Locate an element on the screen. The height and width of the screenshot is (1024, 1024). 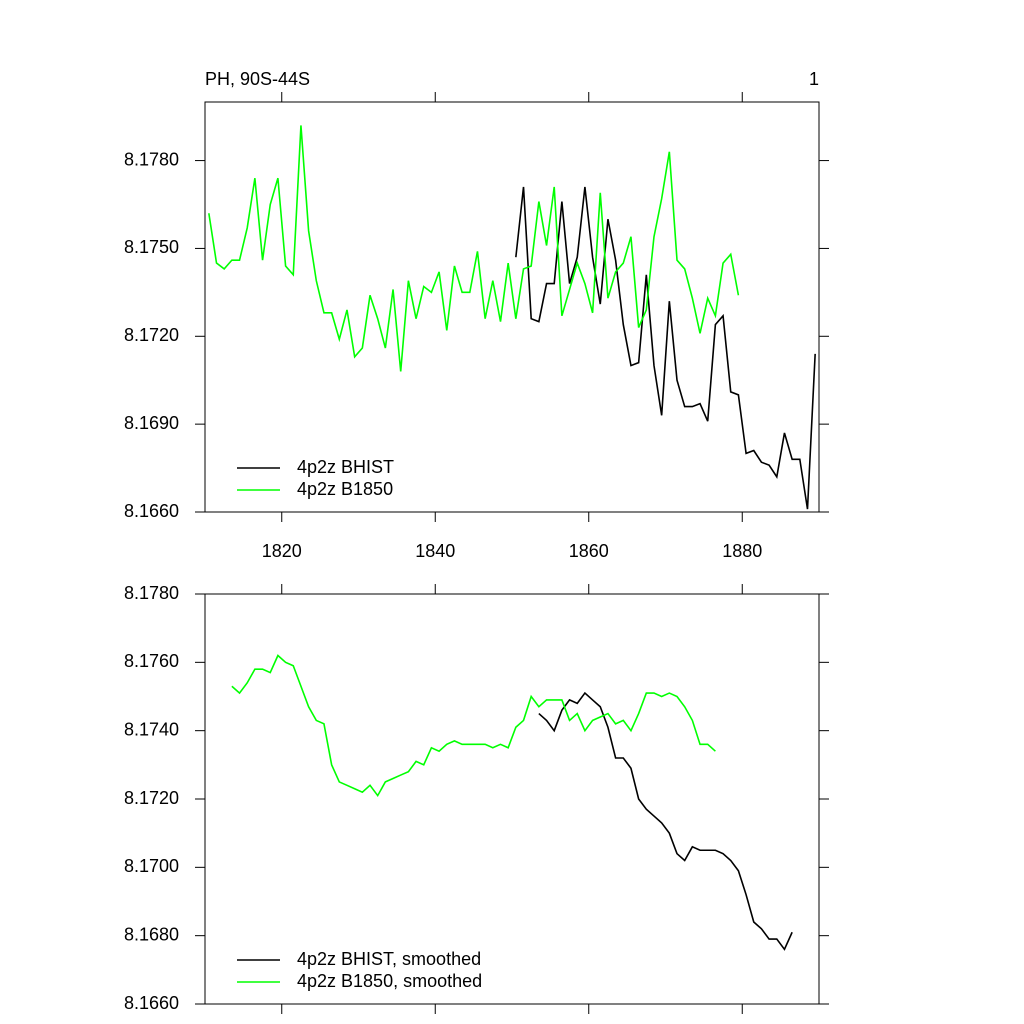
legend-label: 4p2z BHIST is located at coordinates (345, 467).